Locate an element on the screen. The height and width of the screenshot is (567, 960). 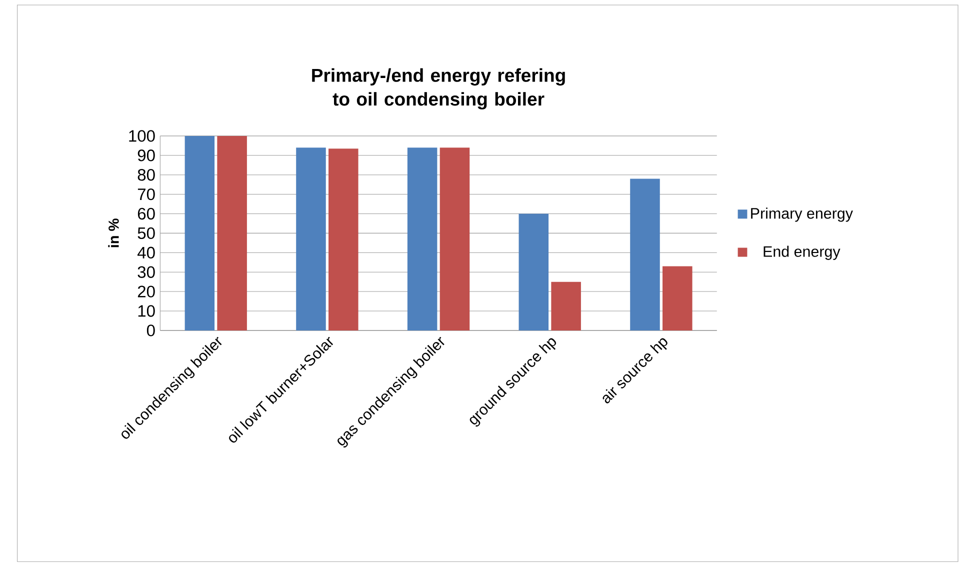
chart-title: Primary-/end energy refering to oil condensing boiler is located at coordinates (438, 89).